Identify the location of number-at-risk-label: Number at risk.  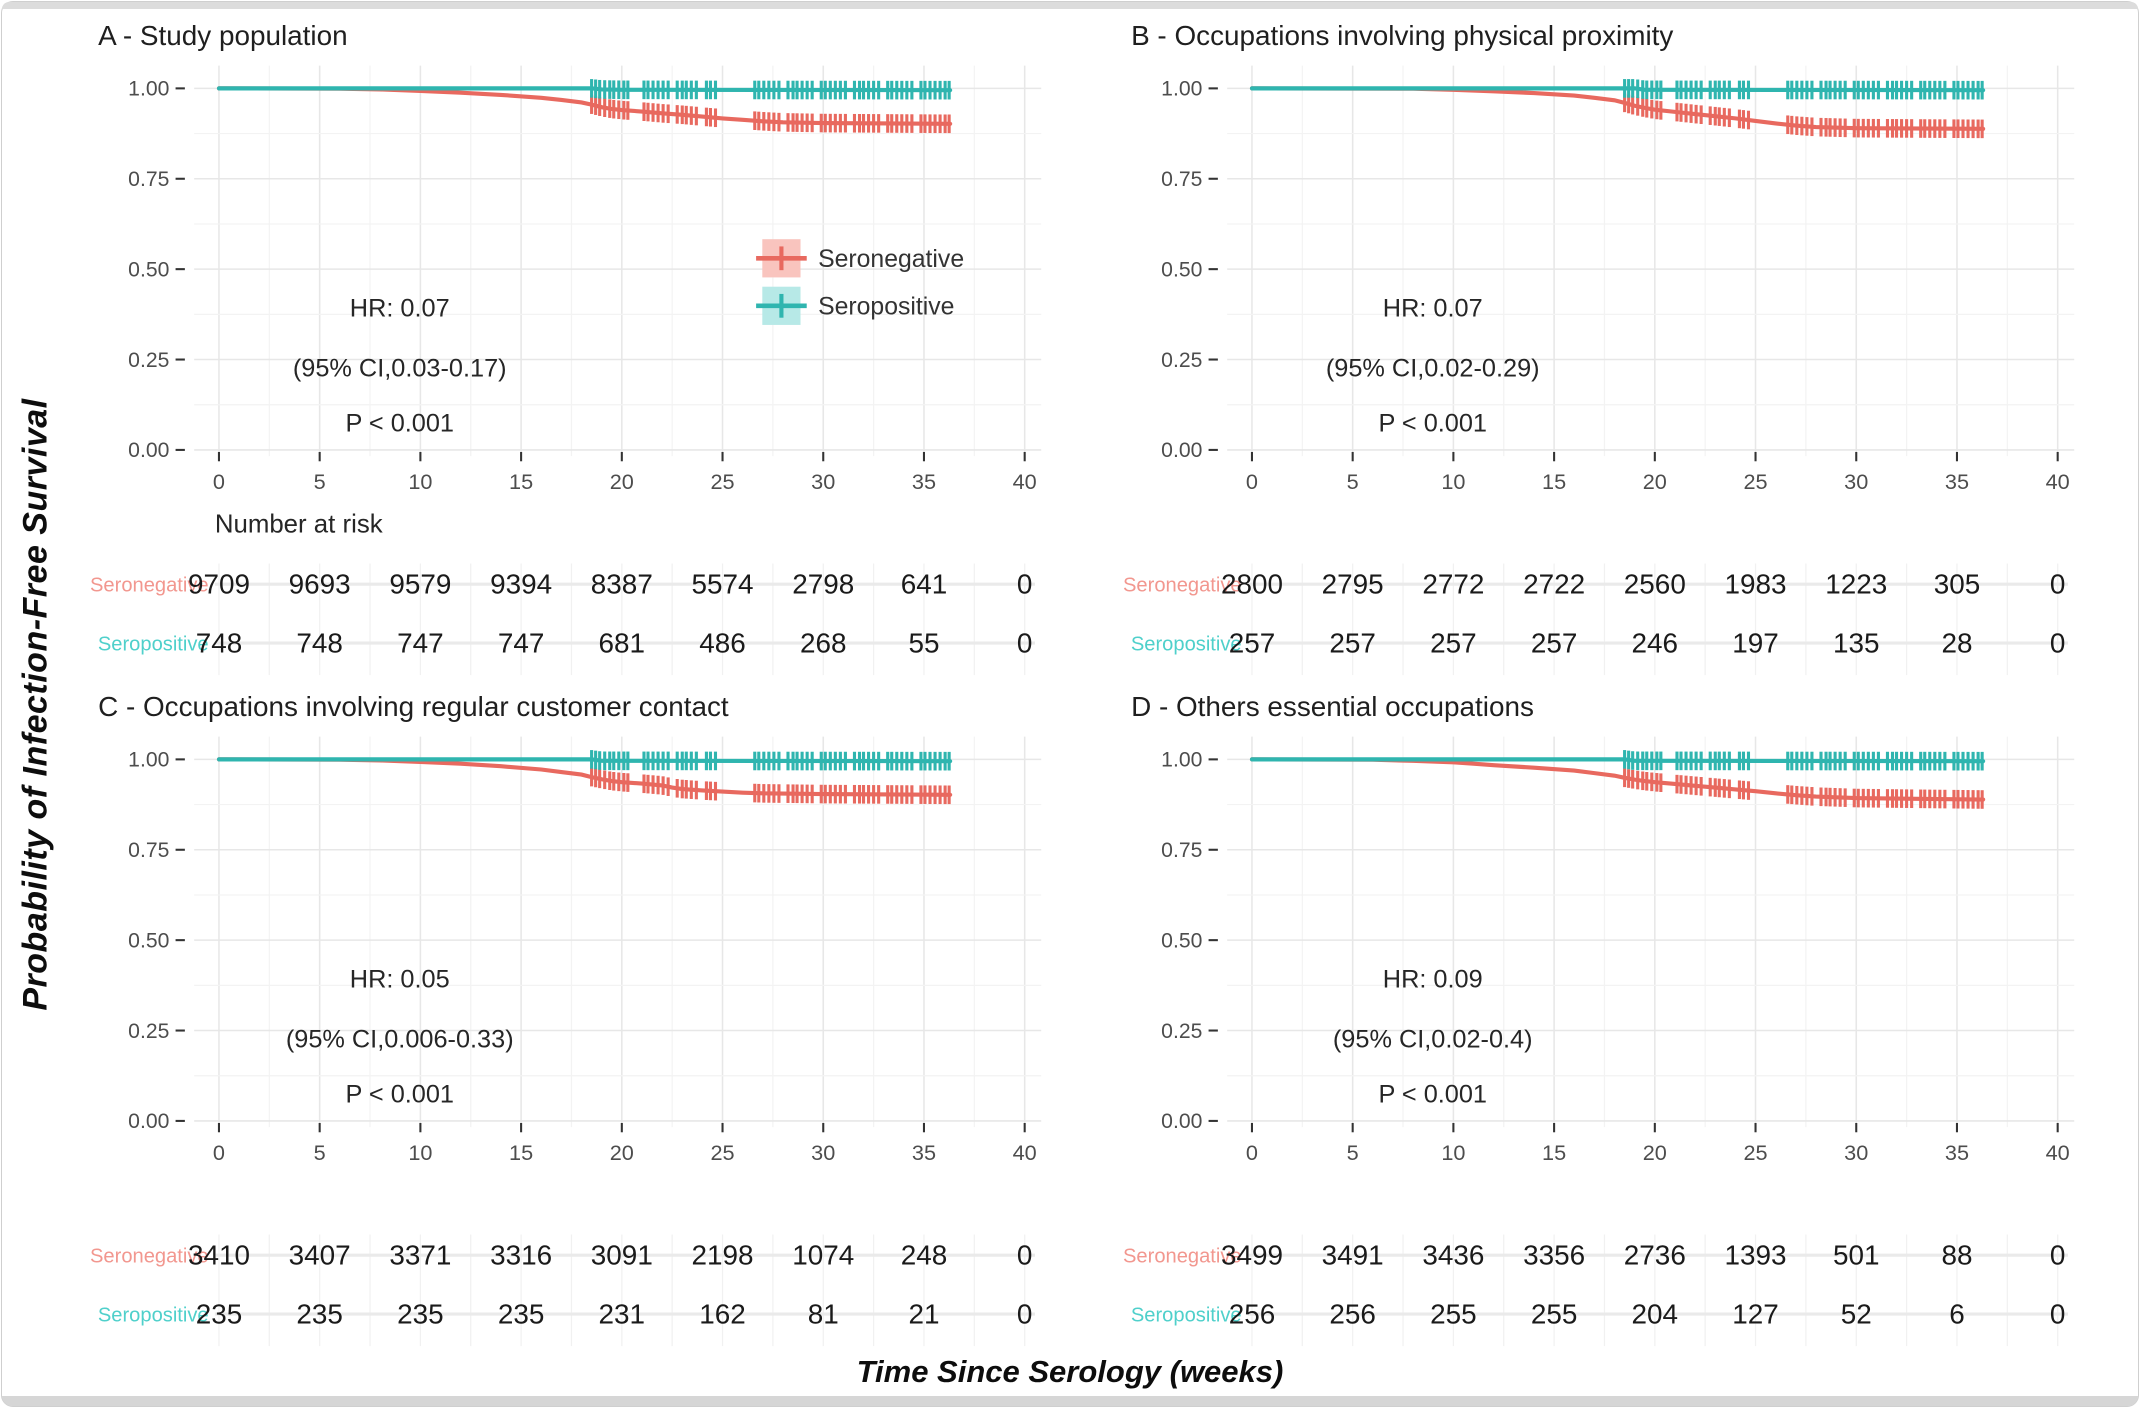
(299, 525).